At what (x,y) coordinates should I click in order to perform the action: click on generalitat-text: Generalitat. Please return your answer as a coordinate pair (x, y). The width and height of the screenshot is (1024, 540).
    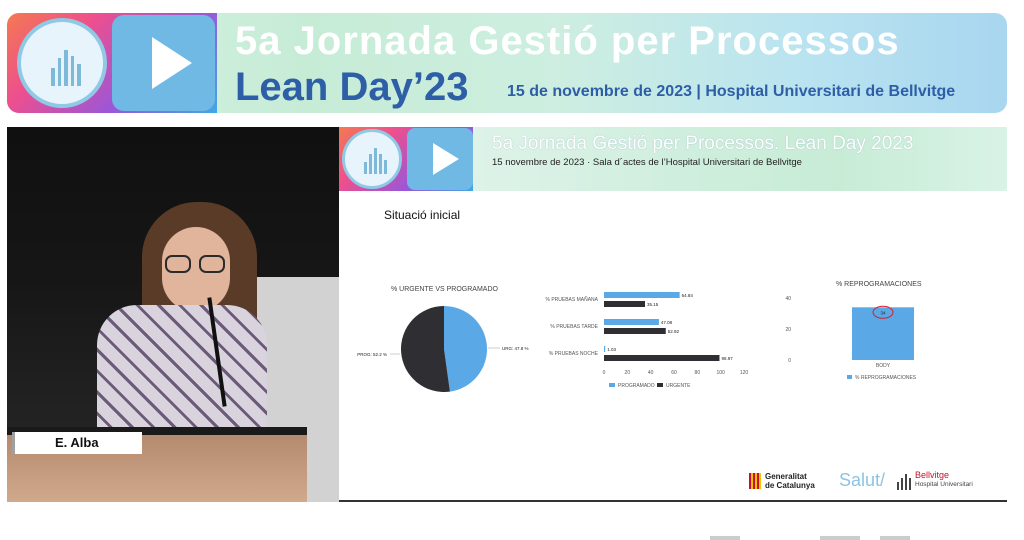
    Looking at the image, I should click on (786, 476).